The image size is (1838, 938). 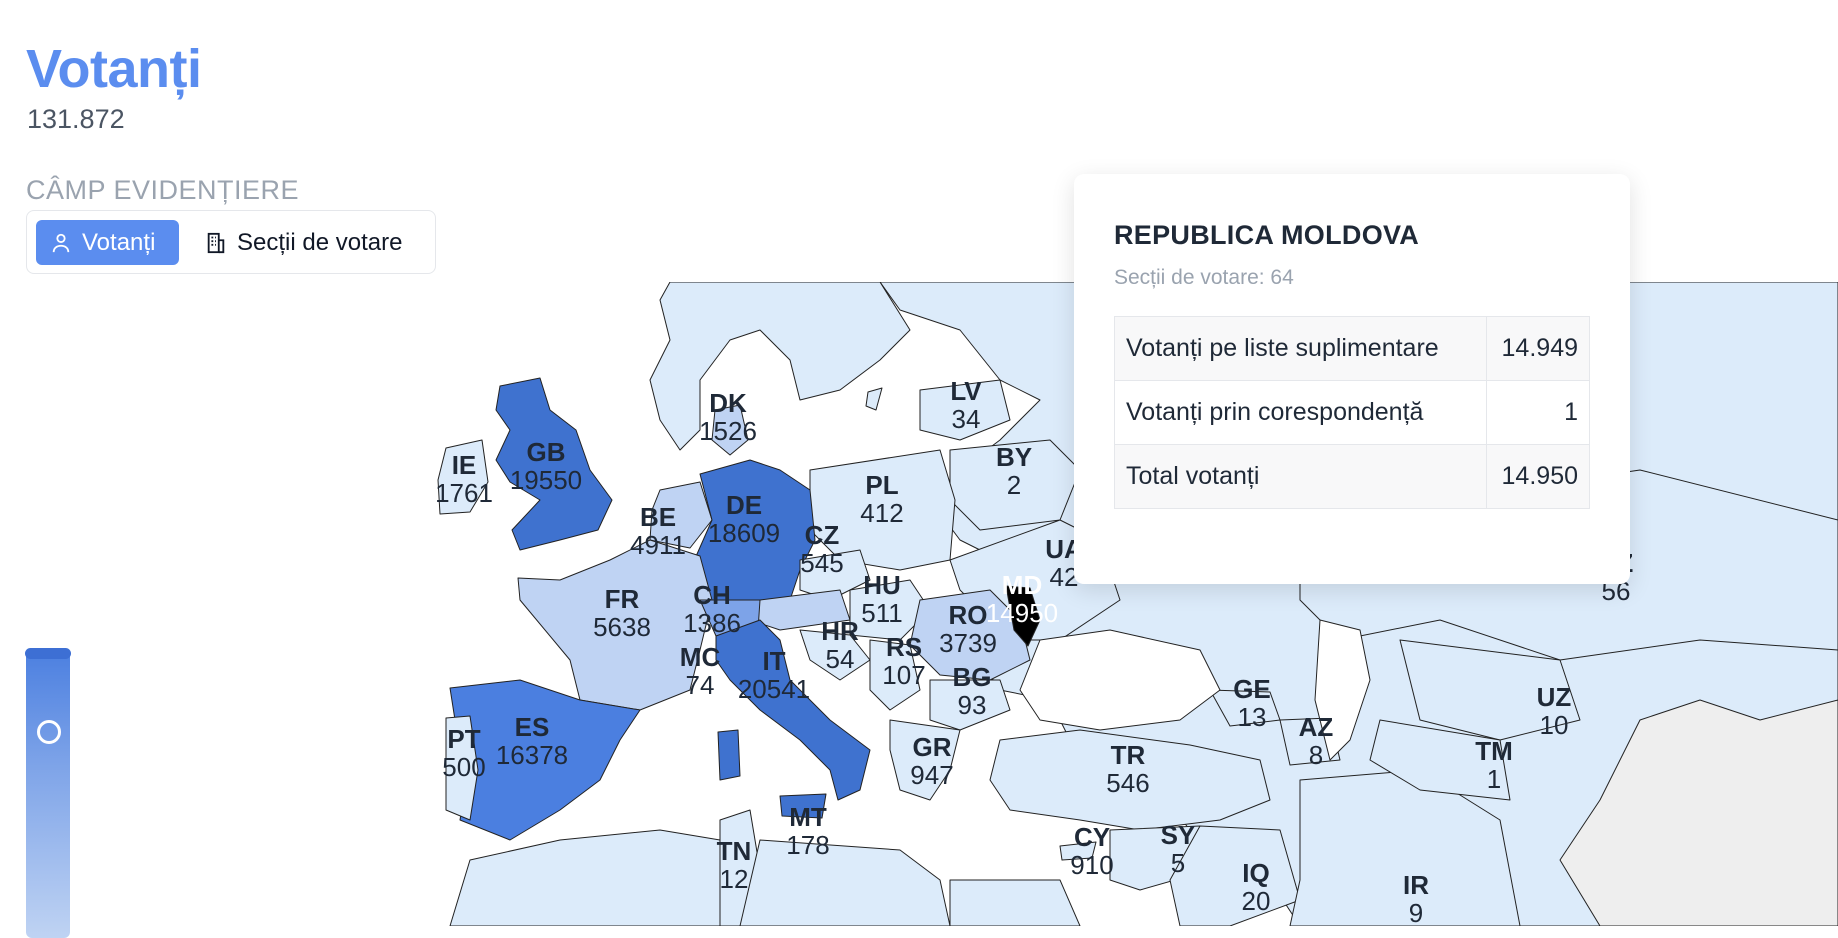 What do you see at coordinates (463, 739) in the screenshot?
I see `country-code-label: PT` at bounding box center [463, 739].